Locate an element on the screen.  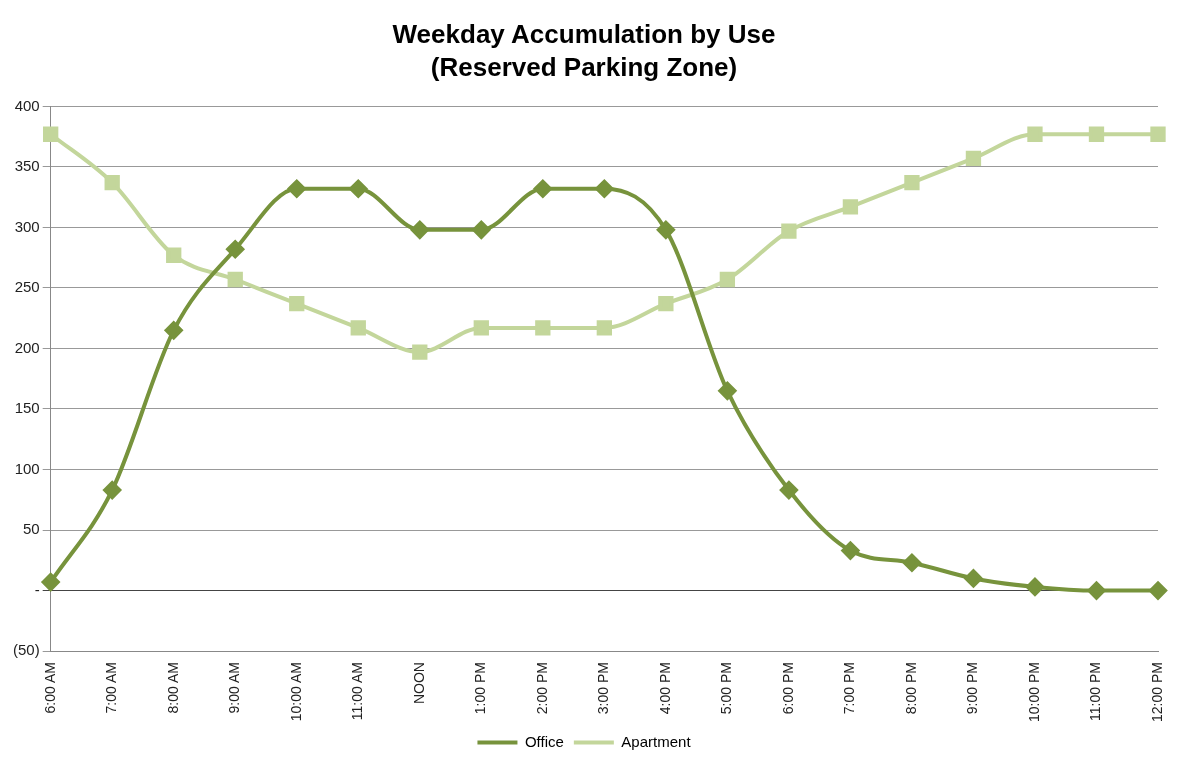
x-tick-label: 9:00 AM is located at coordinates (234, 688).